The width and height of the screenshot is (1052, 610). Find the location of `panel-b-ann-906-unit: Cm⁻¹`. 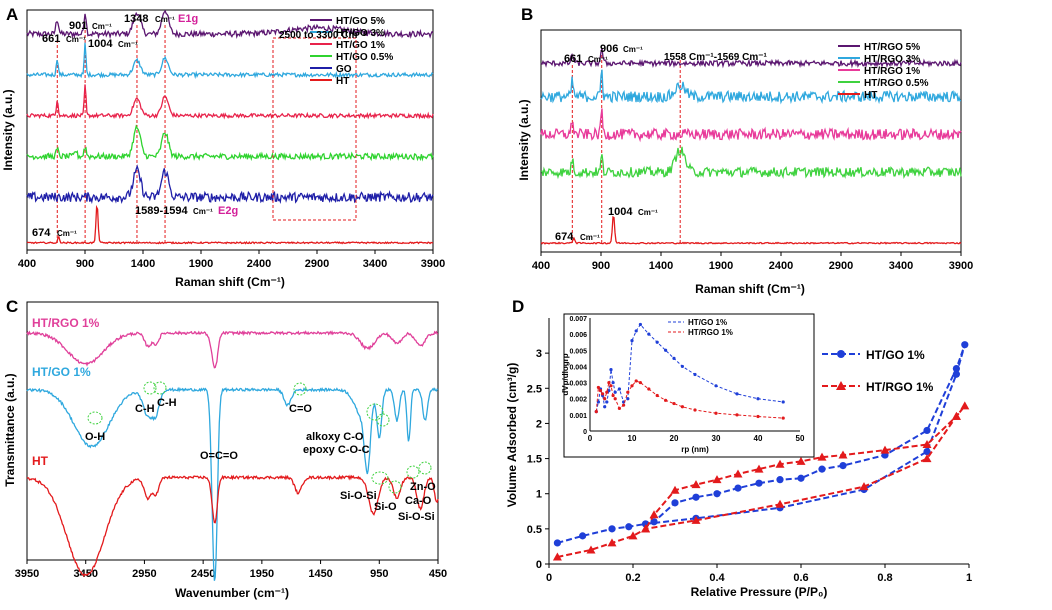

panel-b-ann-906-unit: Cm⁻¹ is located at coordinates (633, 49).